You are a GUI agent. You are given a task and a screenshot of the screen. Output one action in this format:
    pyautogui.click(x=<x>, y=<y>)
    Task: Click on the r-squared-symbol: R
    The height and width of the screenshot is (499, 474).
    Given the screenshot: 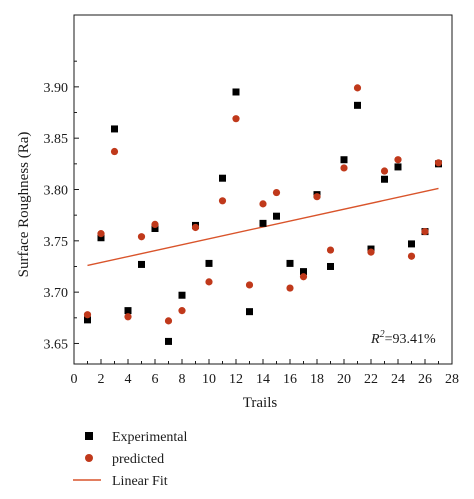 What is the action you would take?
    pyautogui.click(x=375, y=339)
    